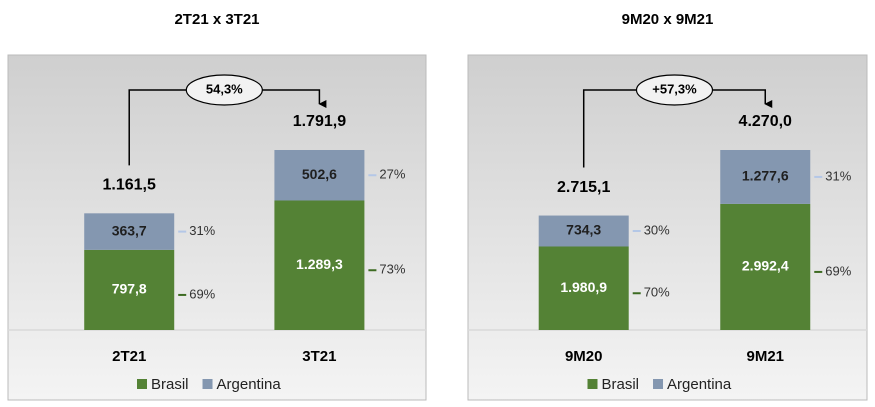 This screenshot has height=407, width=875. I want to click on total-label: 2.715,1, so click(583, 187).